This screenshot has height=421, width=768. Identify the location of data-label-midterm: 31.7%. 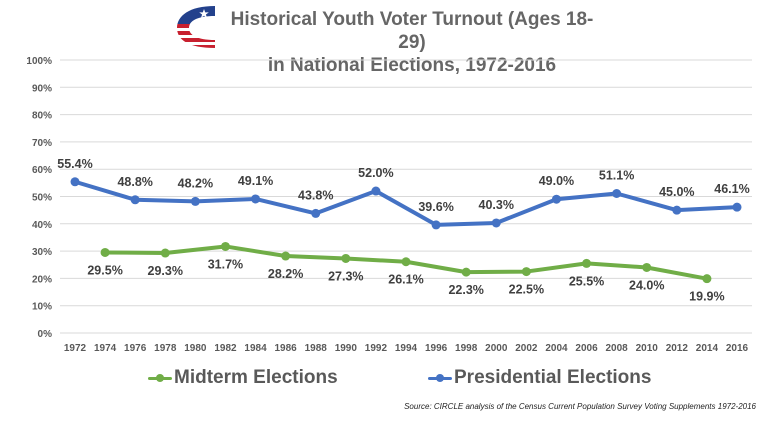
(225, 264).